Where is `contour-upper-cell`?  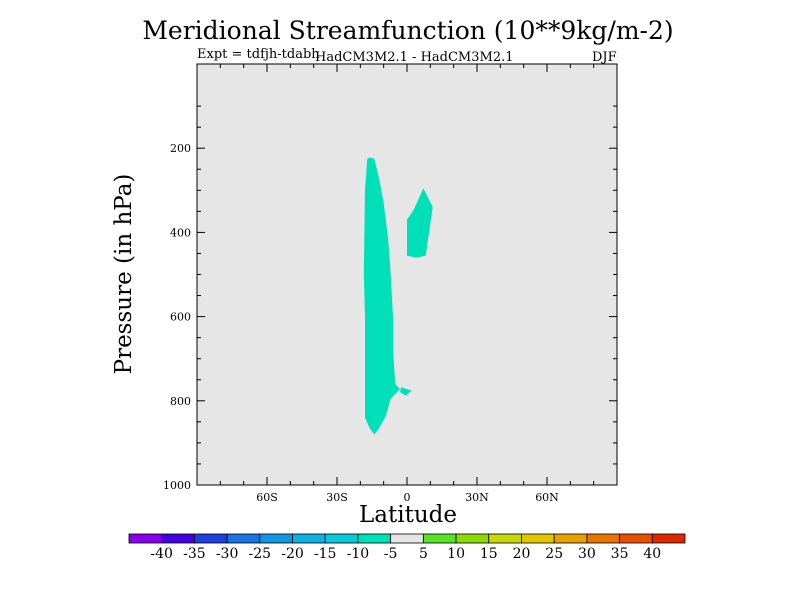
contour-upper-cell is located at coordinates (420, 223).